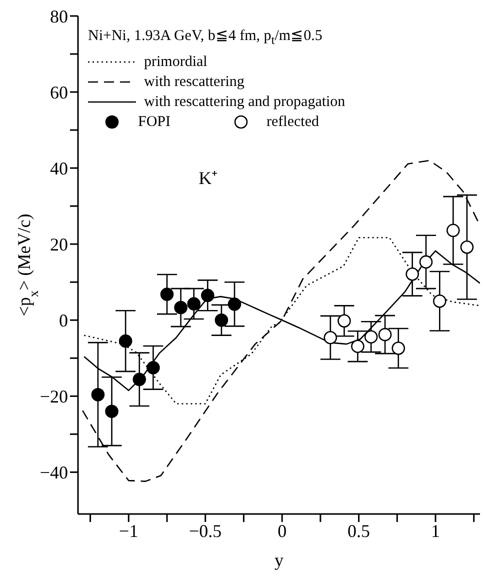  Describe the element at coordinates (59, 16) in the screenshot. I see `y-tick-label: 80` at that location.